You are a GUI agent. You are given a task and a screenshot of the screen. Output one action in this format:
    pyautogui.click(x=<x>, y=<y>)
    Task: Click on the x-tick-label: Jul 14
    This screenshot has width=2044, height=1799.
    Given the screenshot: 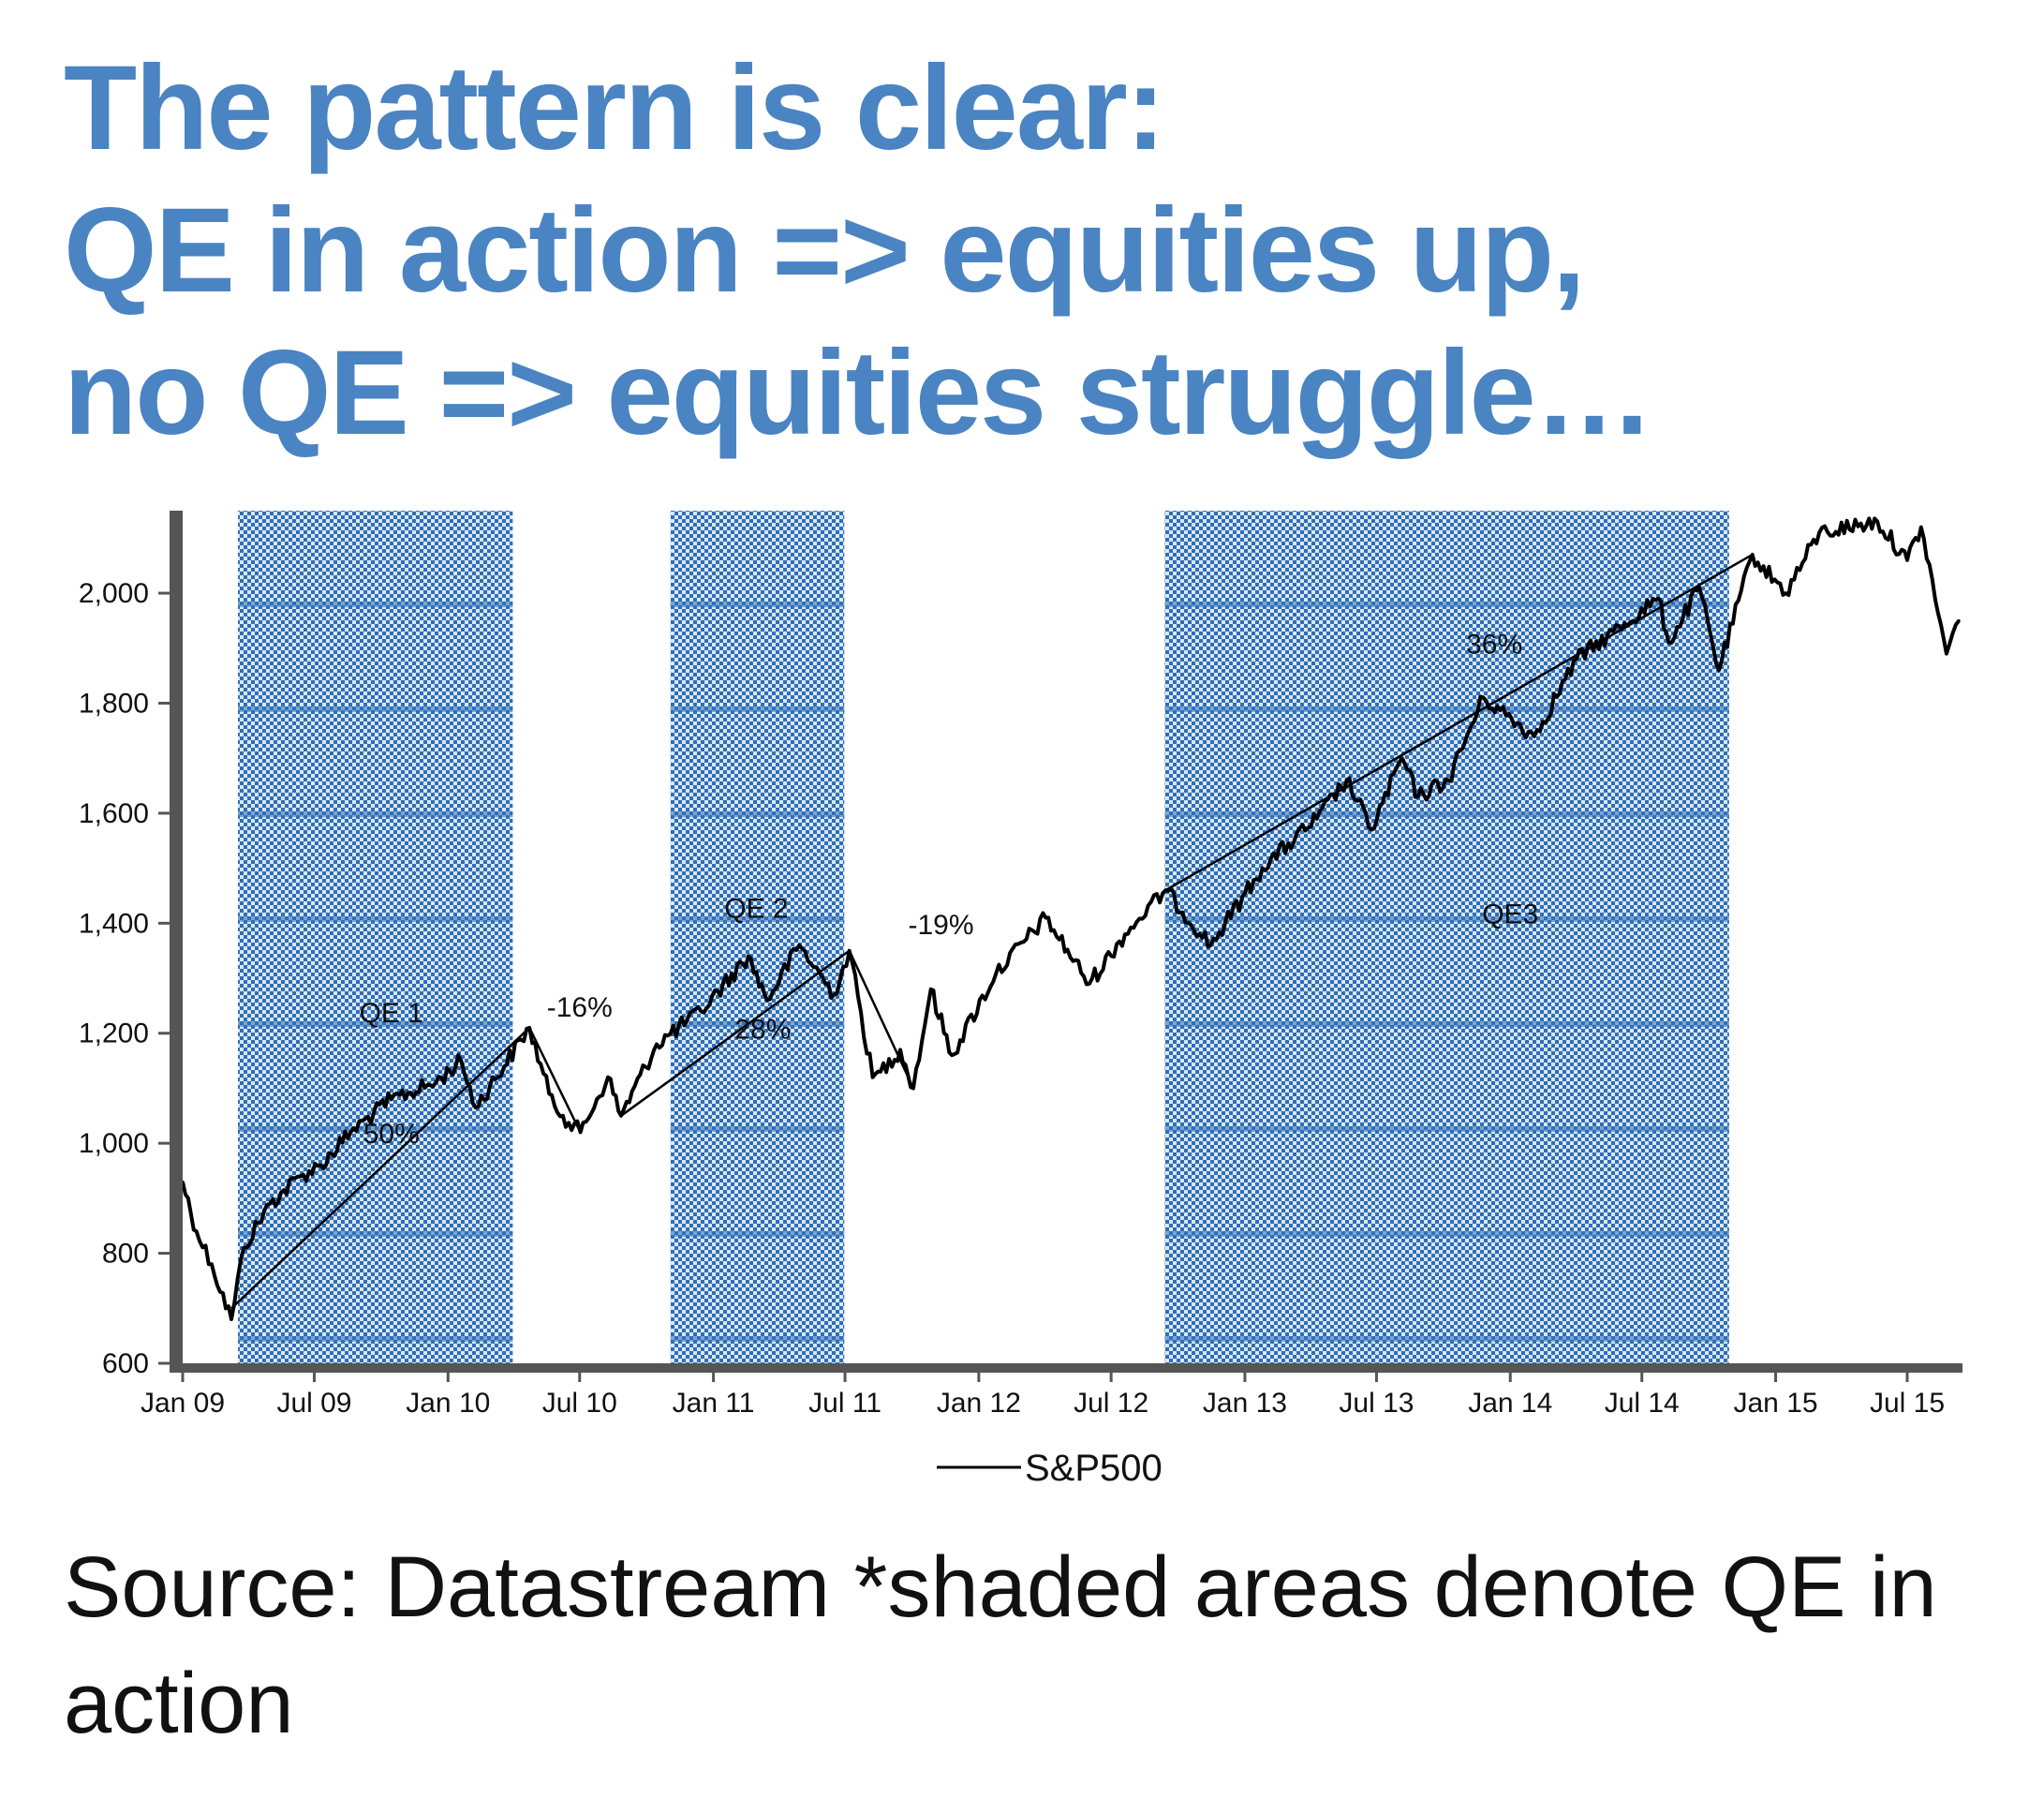 What is the action you would take?
    pyautogui.click(x=1643, y=1403)
    